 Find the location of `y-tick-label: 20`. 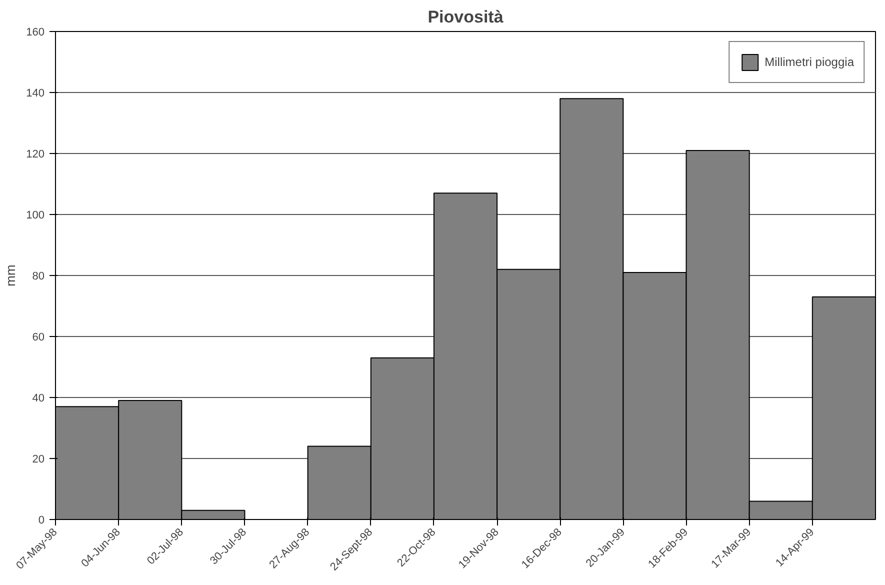

y-tick-label: 20 is located at coordinates (38, 460).